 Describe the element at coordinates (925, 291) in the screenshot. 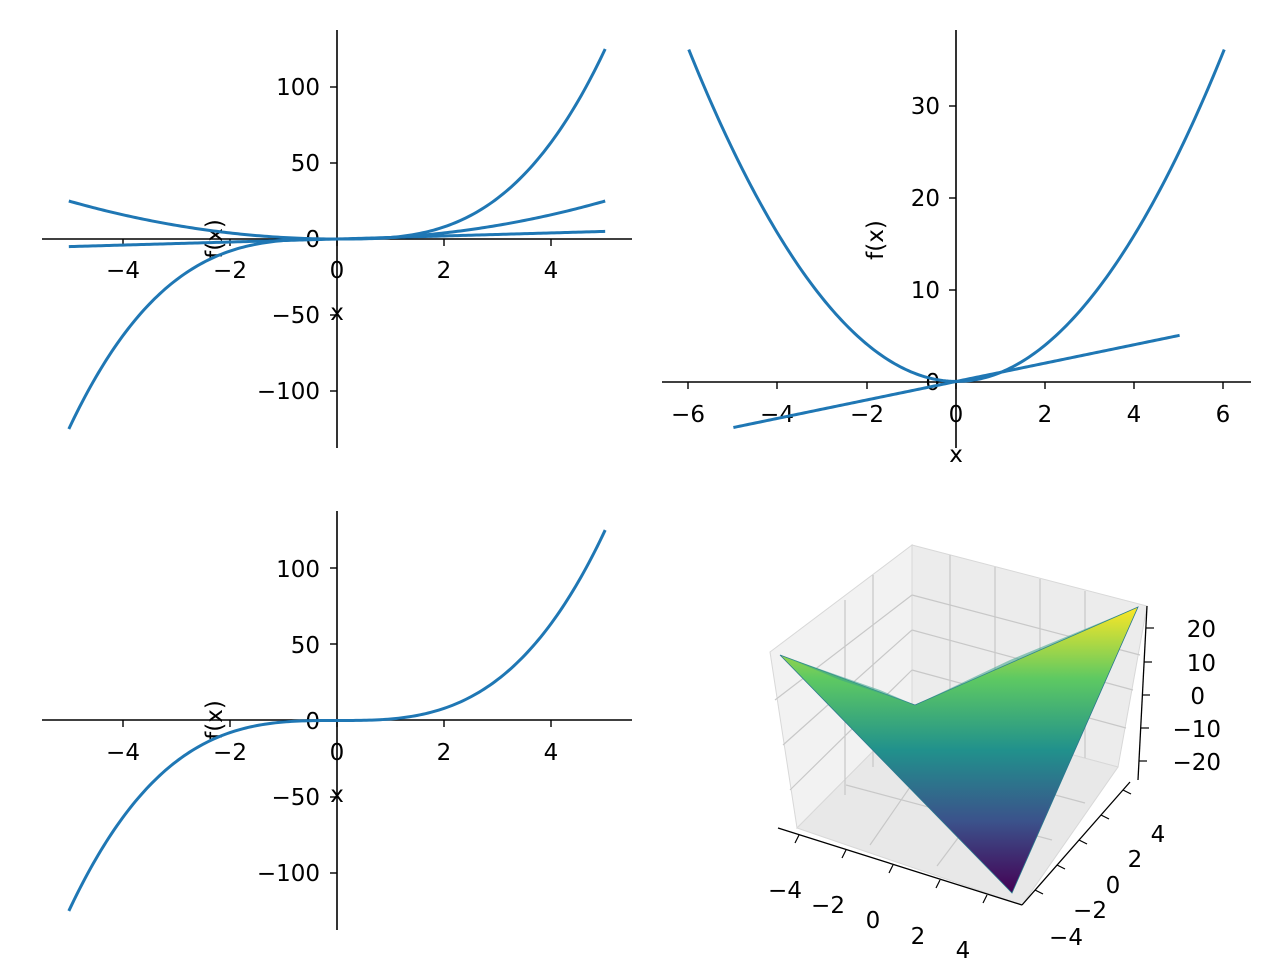

I see `y-tick-label: 10` at that location.